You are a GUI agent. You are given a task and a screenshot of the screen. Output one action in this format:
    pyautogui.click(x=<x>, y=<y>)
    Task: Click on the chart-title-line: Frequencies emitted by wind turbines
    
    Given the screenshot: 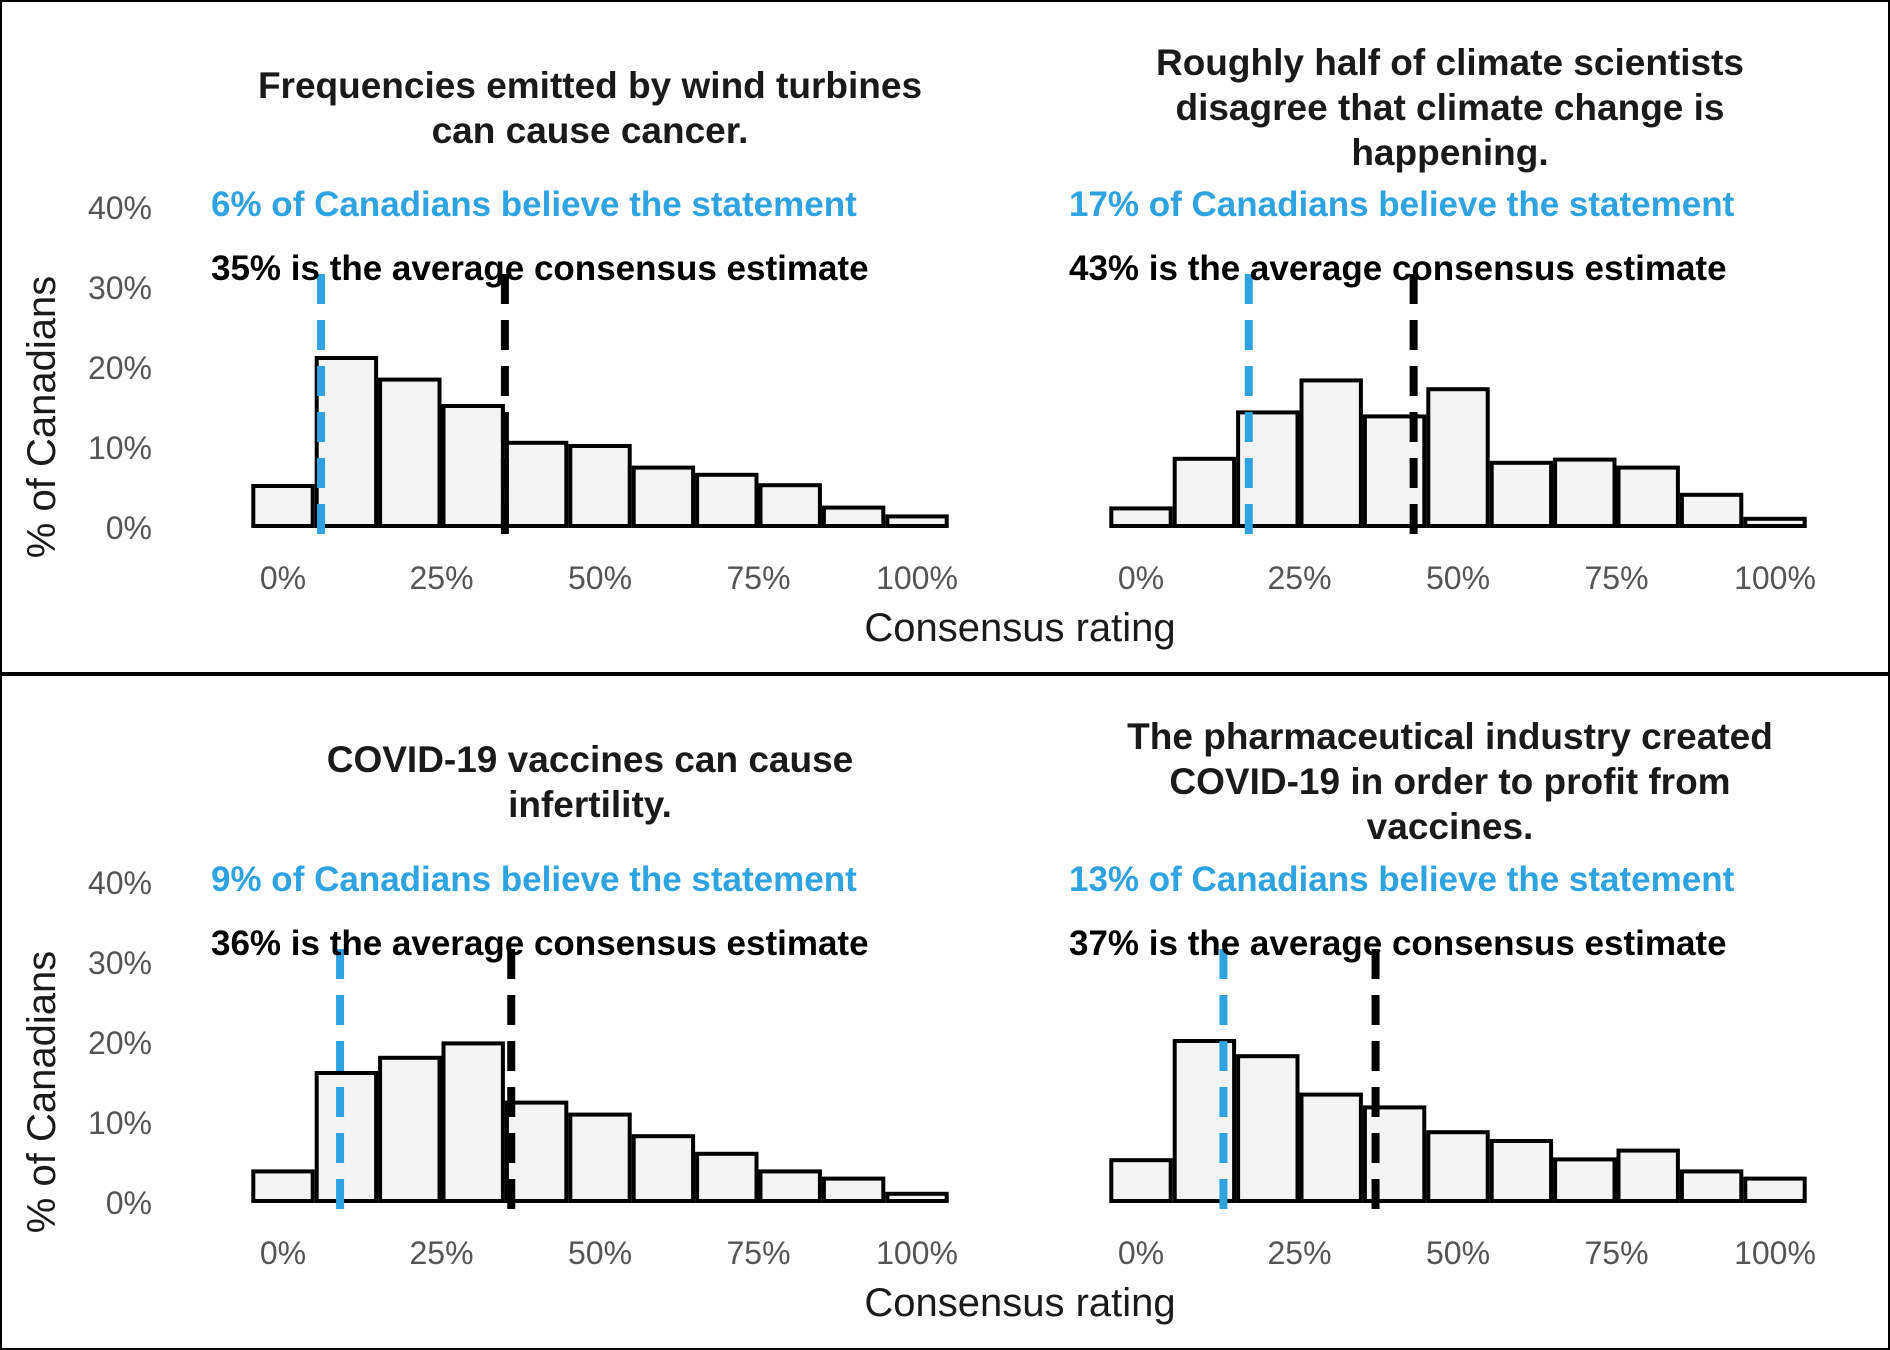 What is the action you would take?
    pyautogui.click(x=590, y=85)
    